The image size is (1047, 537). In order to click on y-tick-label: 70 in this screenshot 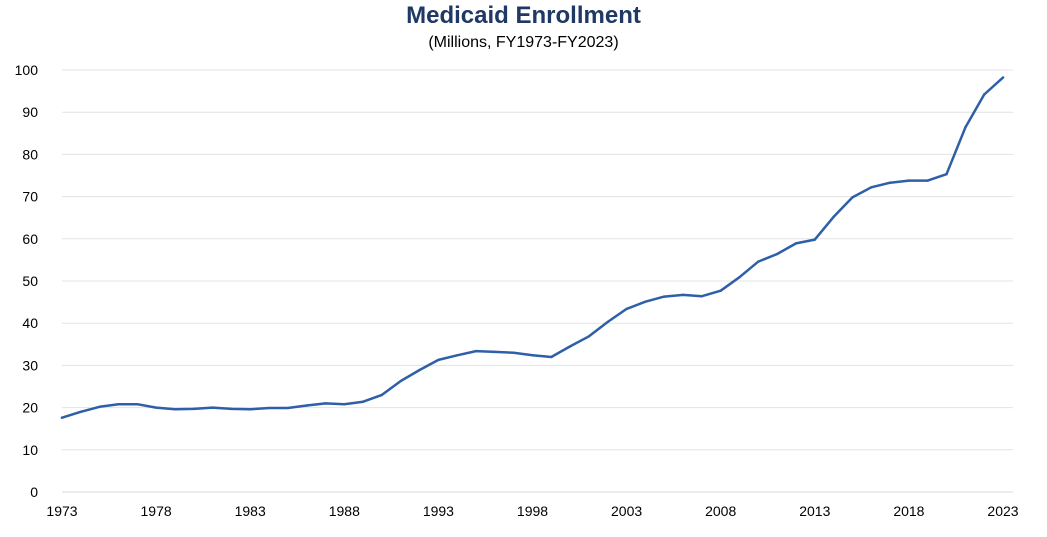, I will do `click(30, 197)`.